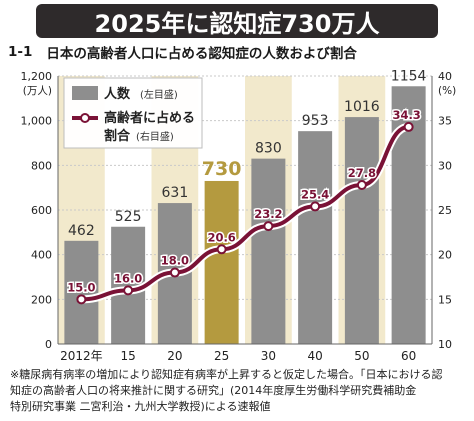 This screenshot has height=421, width=474. Describe the element at coordinates (445, 344) in the screenshot. I see `right-tick-label: 10` at that location.